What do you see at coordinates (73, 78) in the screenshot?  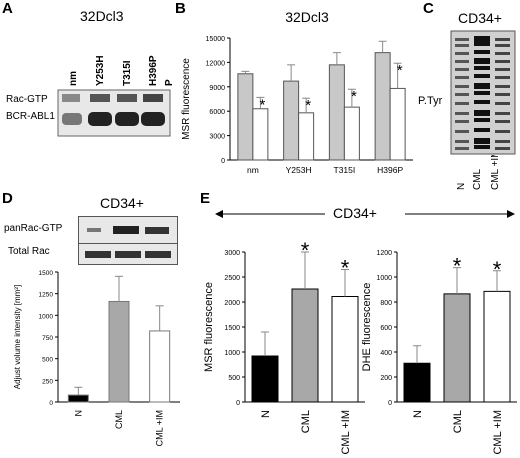 I see `panel-a-lane-label: nm` at bounding box center [73, 78].